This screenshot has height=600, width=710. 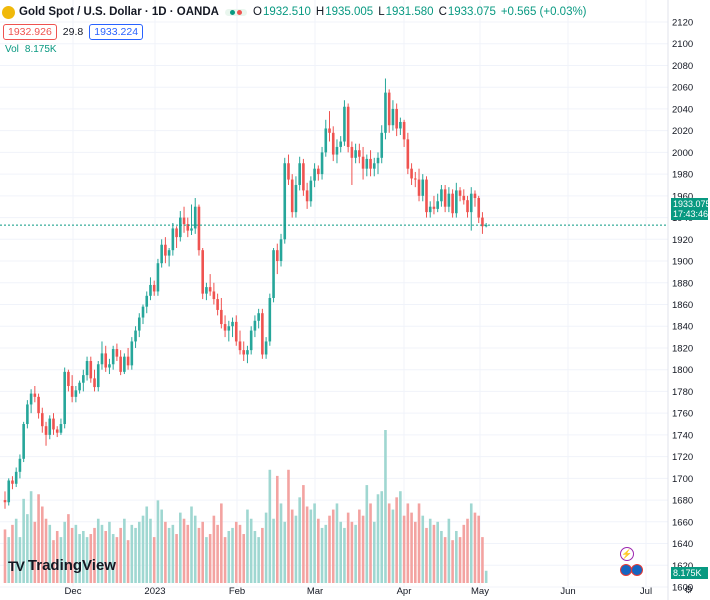 I want to click on buy-price-button: 1933.224, so click(x=116, y=32).